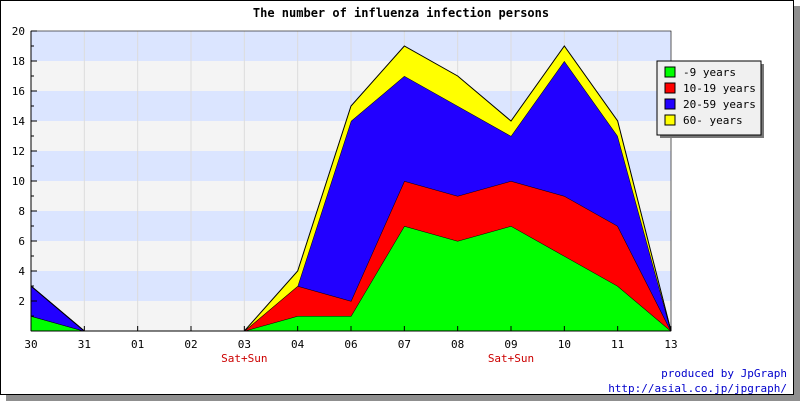 This screenshot has height=401, width=800. What do you see at coordinates (84, 344) in the screenshot?
I see `x-tick-label: 31` at bounding box center [84, 344].